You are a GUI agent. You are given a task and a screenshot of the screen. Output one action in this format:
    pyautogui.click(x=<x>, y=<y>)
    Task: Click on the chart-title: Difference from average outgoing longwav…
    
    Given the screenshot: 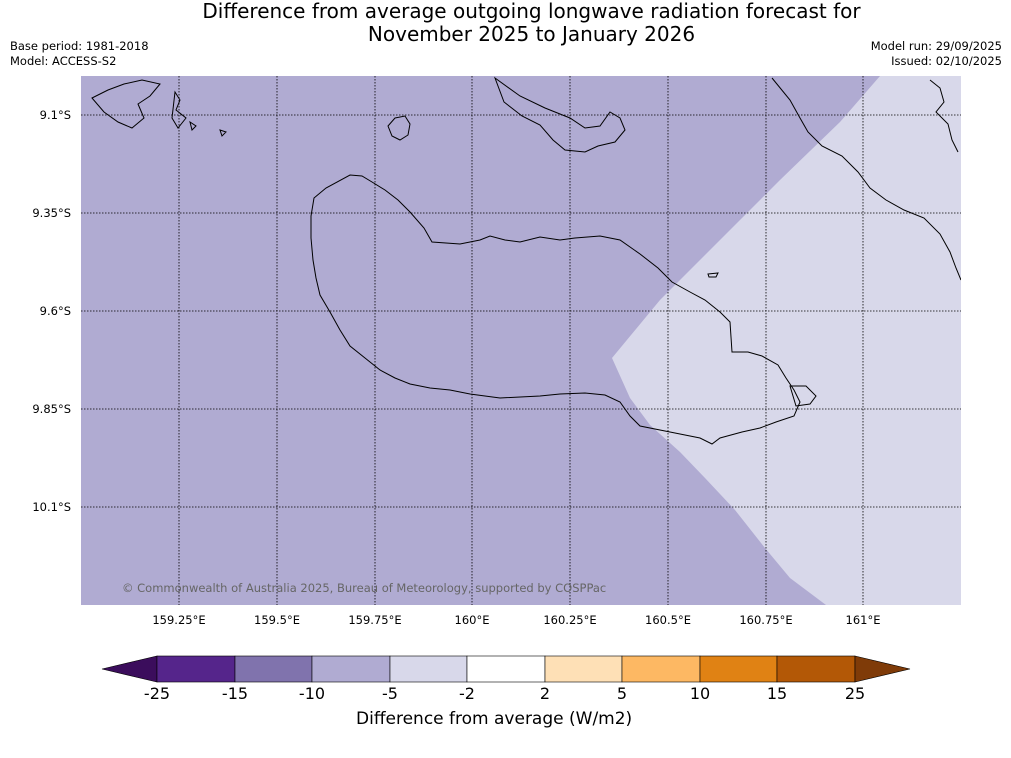 What is the action you would take?
    pyautogui.click(x=505, y=23)
    